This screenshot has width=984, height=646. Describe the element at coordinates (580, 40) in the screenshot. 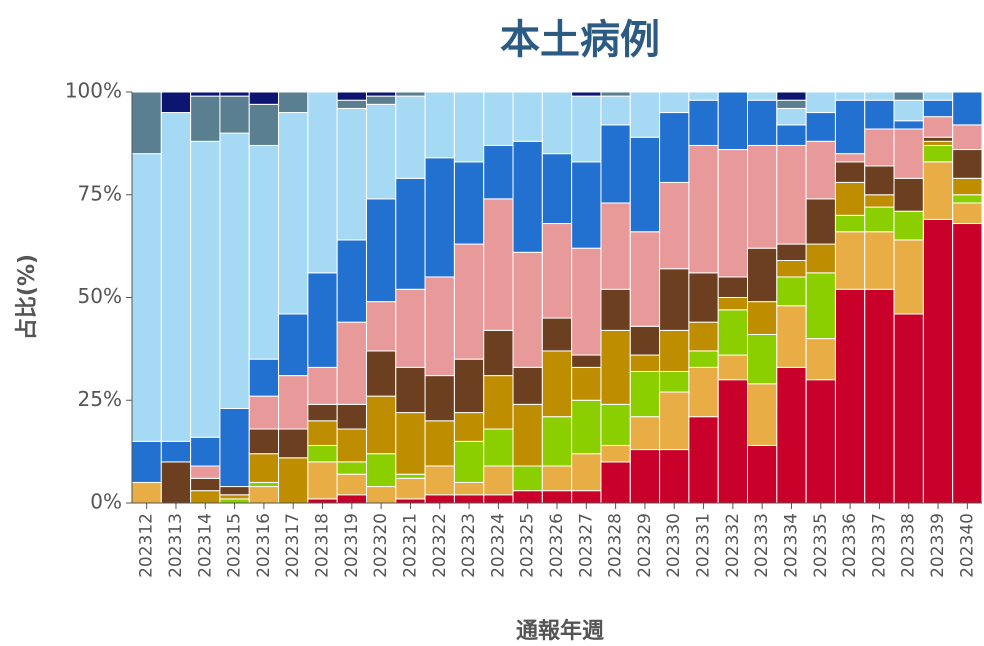

I see `chart-title: 本土病例` at that location.